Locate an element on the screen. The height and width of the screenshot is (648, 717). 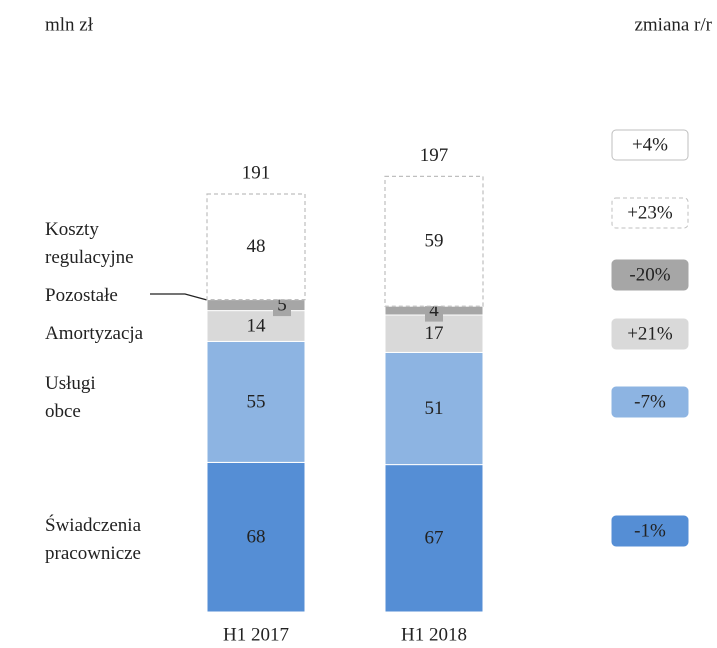
change-label: -20% is located at coordinates (649, 274).